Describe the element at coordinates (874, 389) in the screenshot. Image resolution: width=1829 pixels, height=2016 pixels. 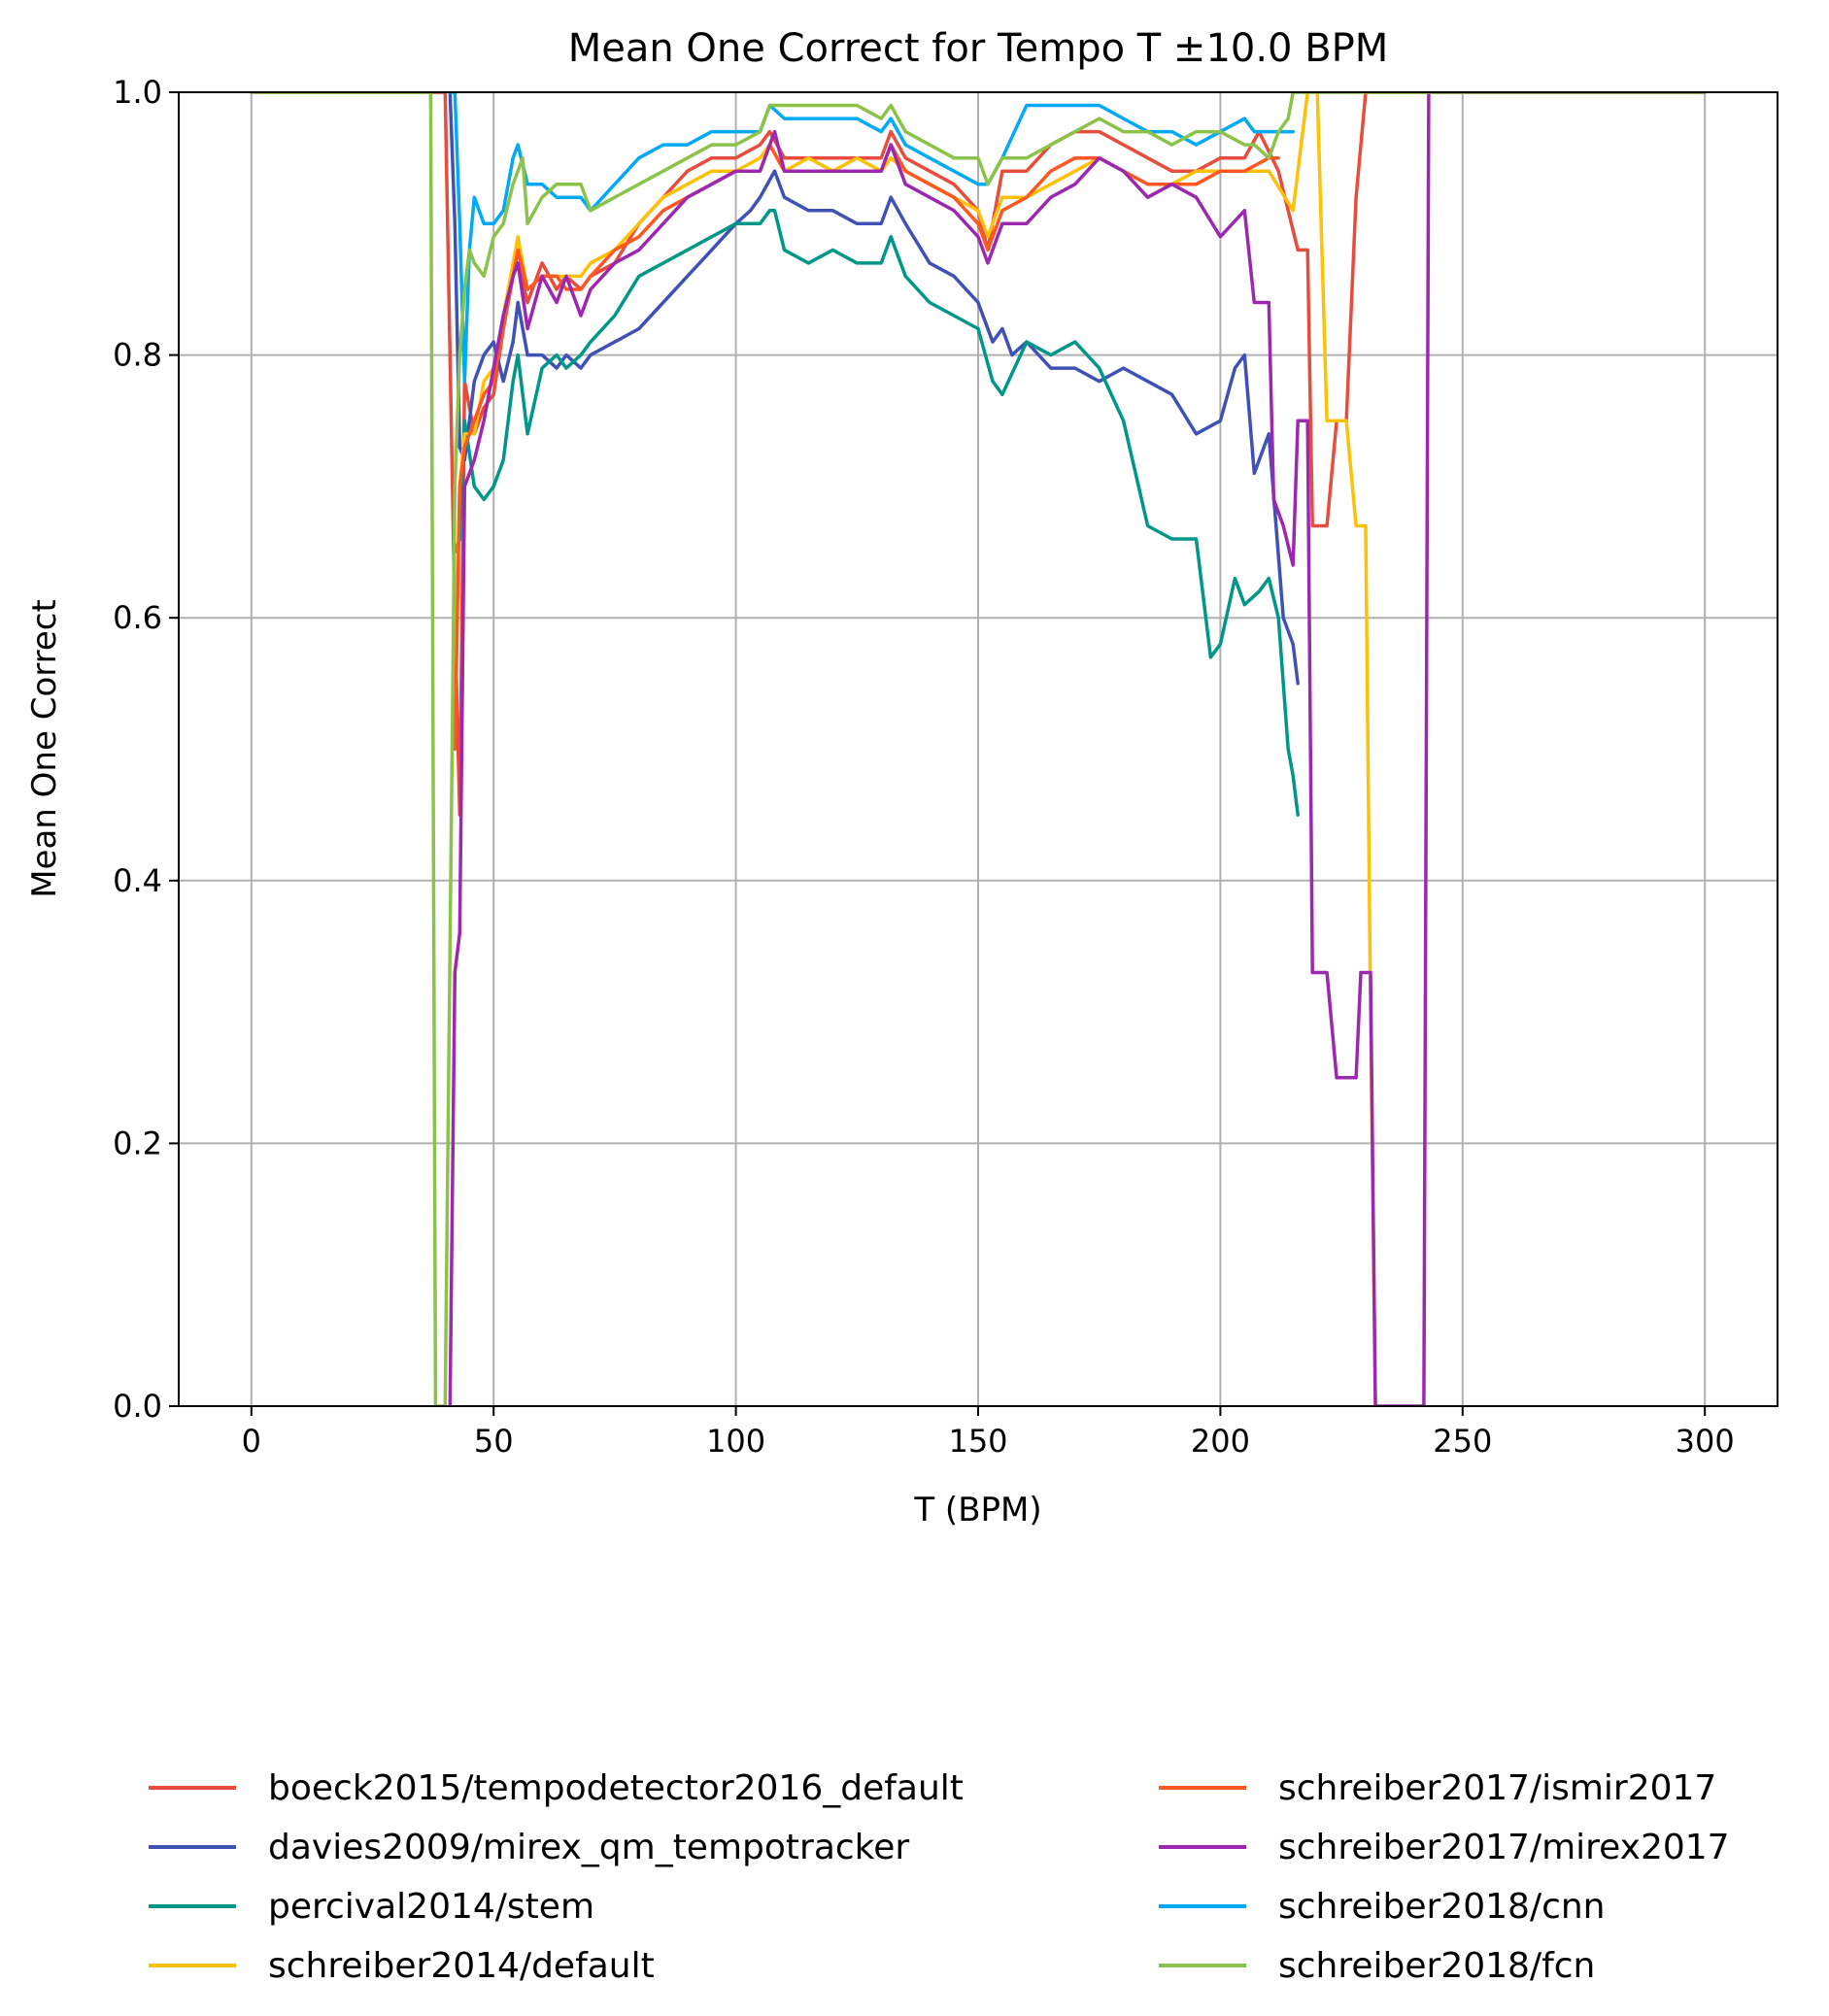
I see `series-line-davies2009-mirex-qm-tempotracker` at that location.